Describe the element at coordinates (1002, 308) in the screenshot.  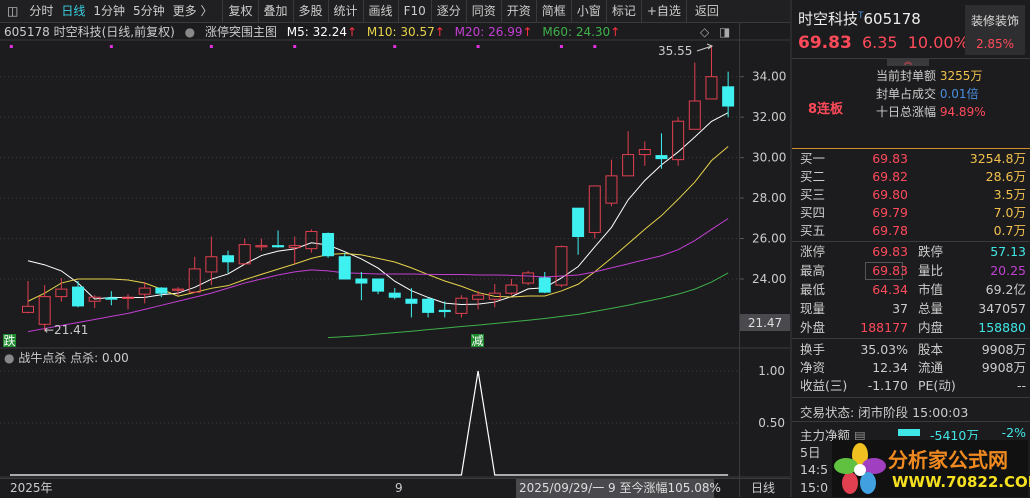
I see `stat-row-v2: 347057` at that location.